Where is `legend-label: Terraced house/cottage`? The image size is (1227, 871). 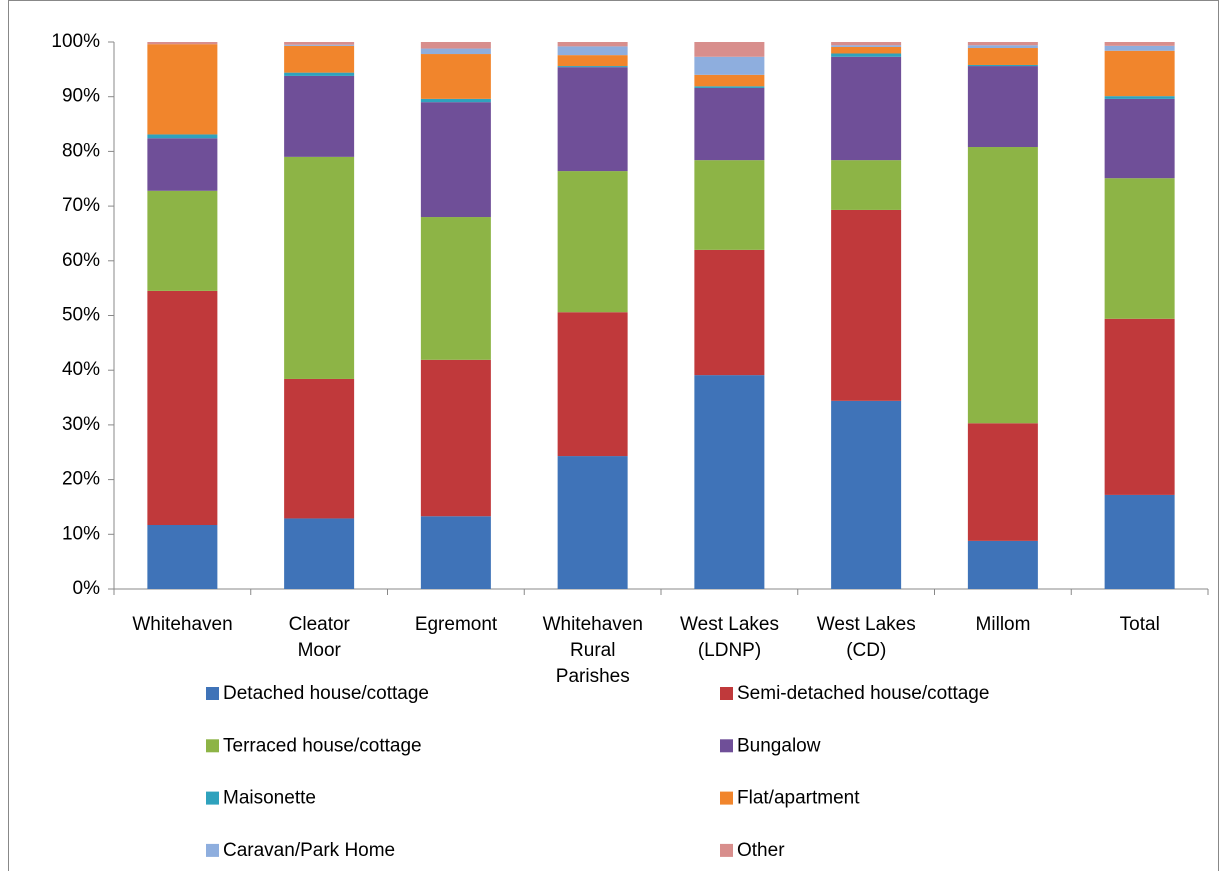
legend-label: Terraced house/cottage is located at coordinates (322, 745).